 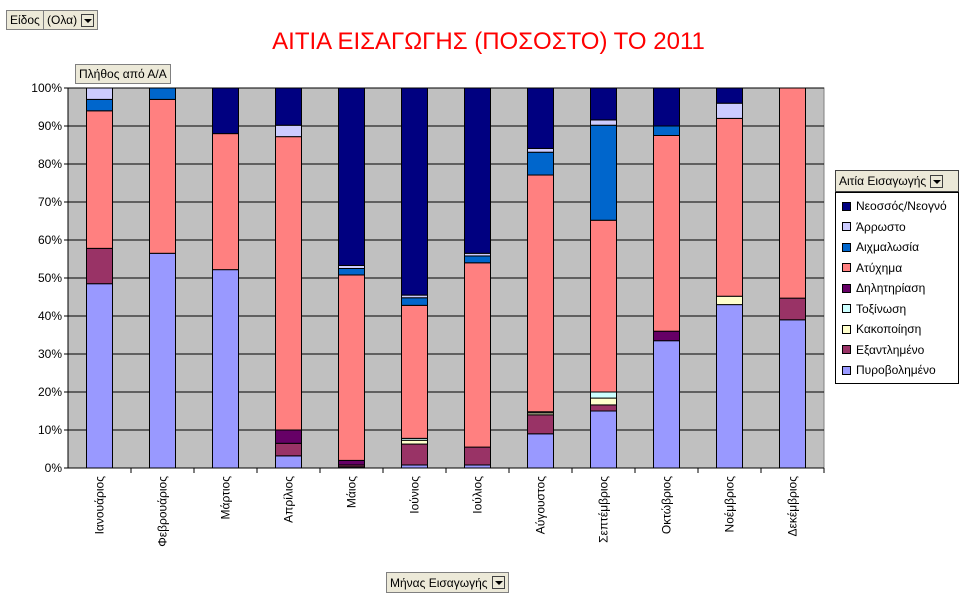 What do you see at coordinates (881, 308) in the screenshot?
I see `legend-label: Τοξίνωση` at bounding box center [881, 308].